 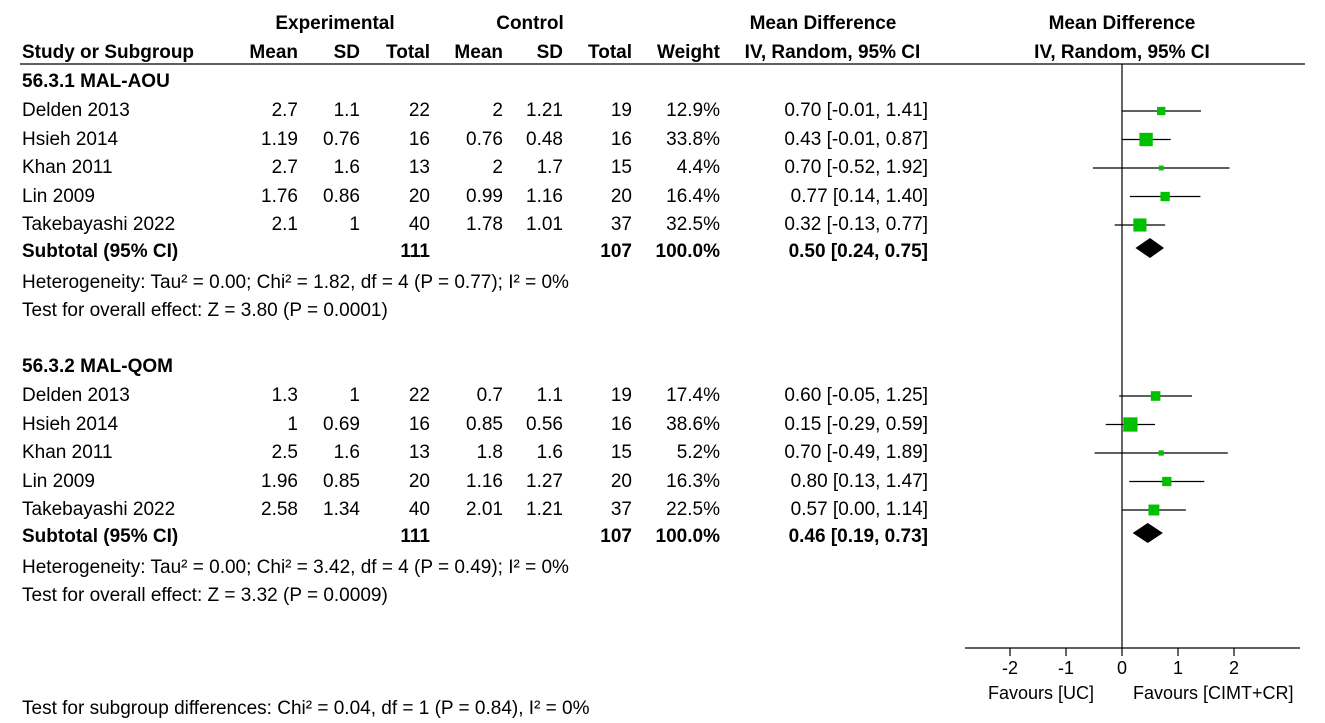 I want to click on subtotal-ci: 0.50 [0.24, 0.75], so click(x=858, y=251).